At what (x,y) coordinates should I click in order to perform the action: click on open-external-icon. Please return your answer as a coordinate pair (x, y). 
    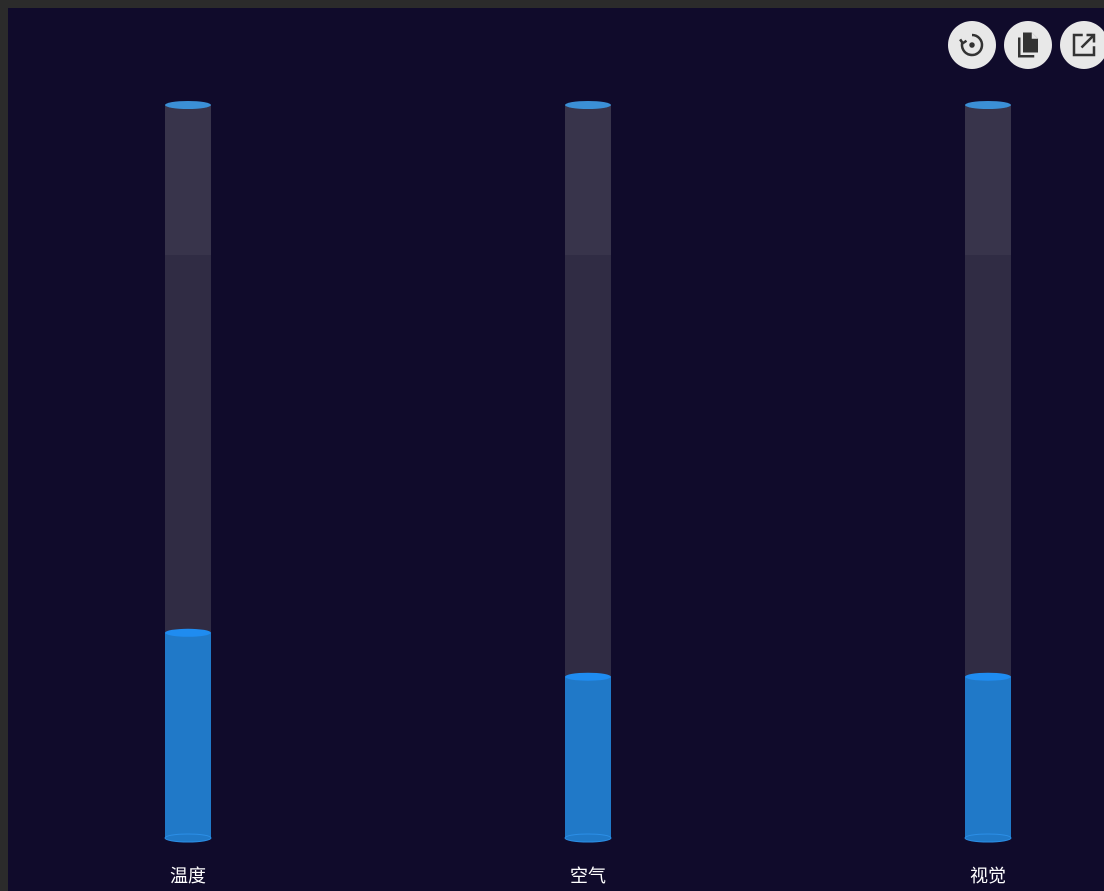
    Looking at the image, I should click on (1084, 45).